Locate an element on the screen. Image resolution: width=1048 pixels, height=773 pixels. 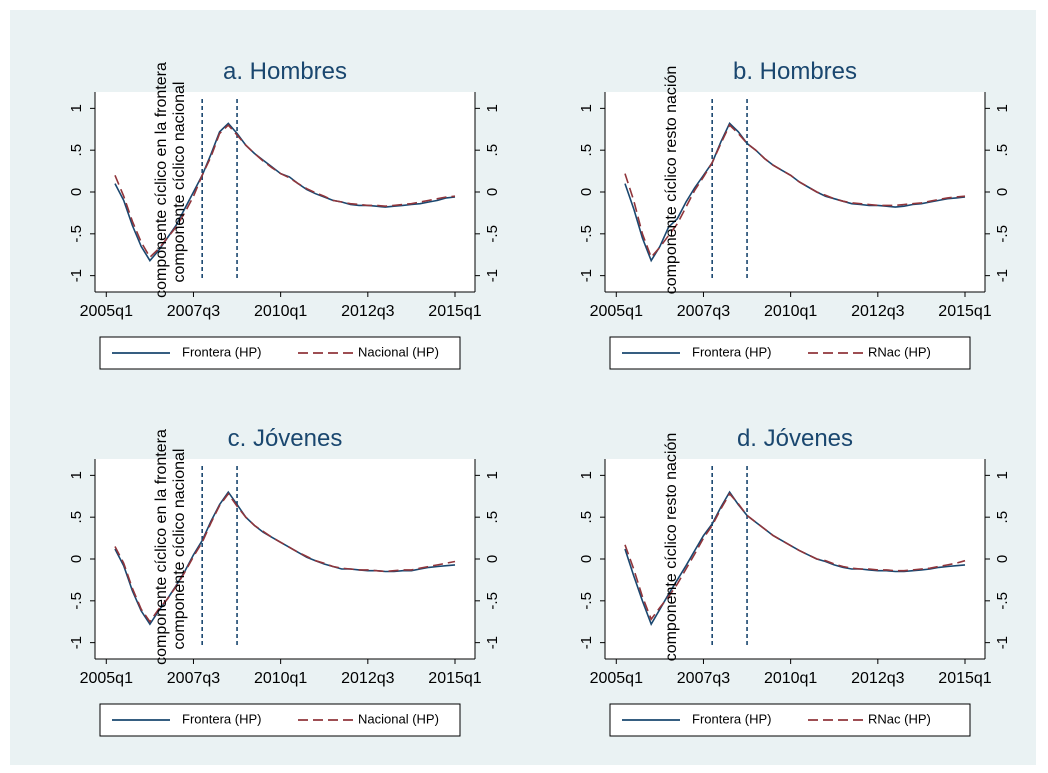
panel-title: a. Hombres is located at coordinates (285, 71).